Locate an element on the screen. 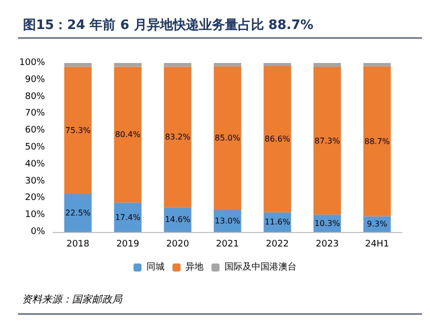  data-label: 17.4% is located at coordinates (128, 217).